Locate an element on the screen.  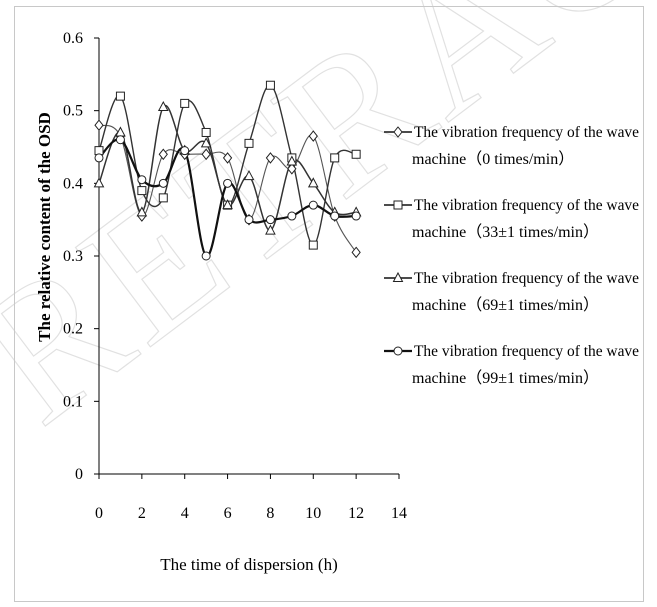
x-tick-label: 4 is located at coordinates (185, 513).